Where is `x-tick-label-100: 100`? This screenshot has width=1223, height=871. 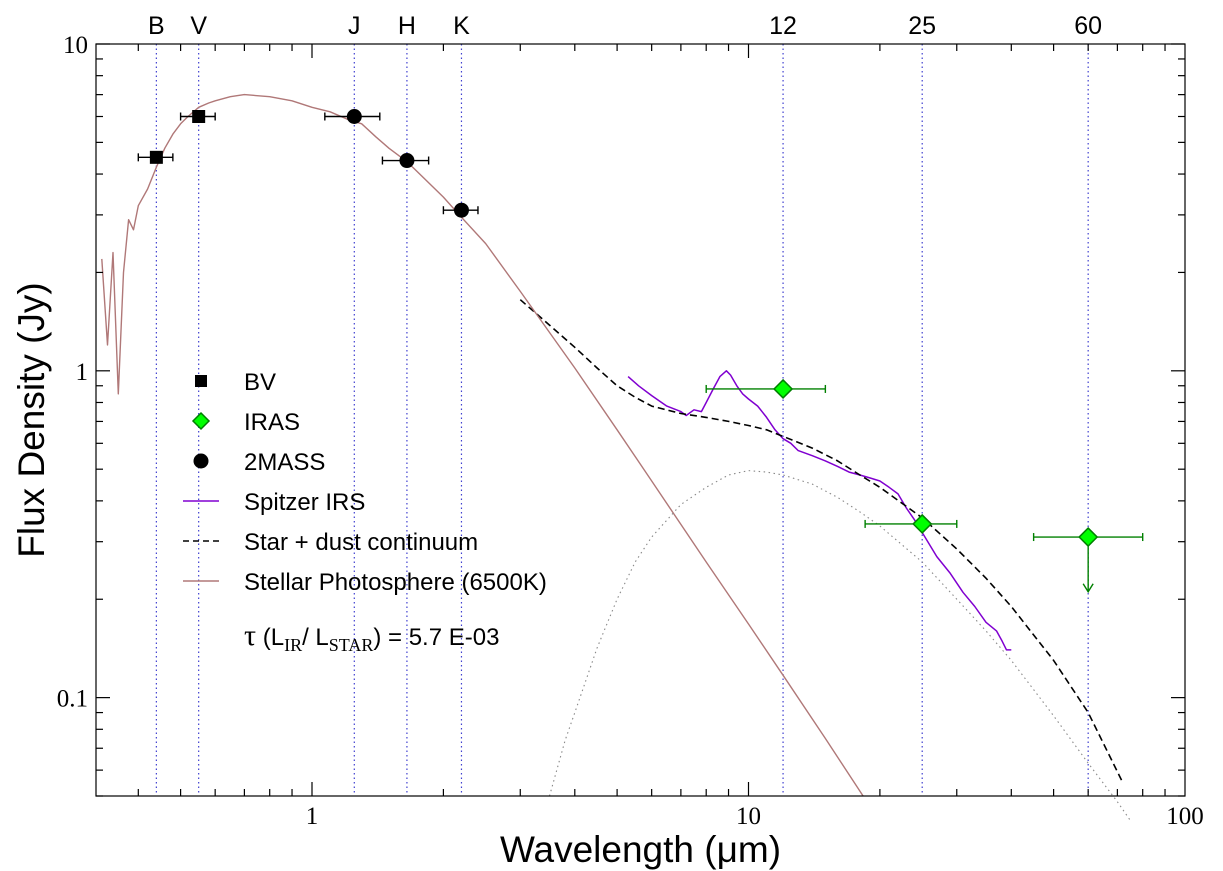
x-tick-label-100: 100 is located at coordinates (1185, 816).